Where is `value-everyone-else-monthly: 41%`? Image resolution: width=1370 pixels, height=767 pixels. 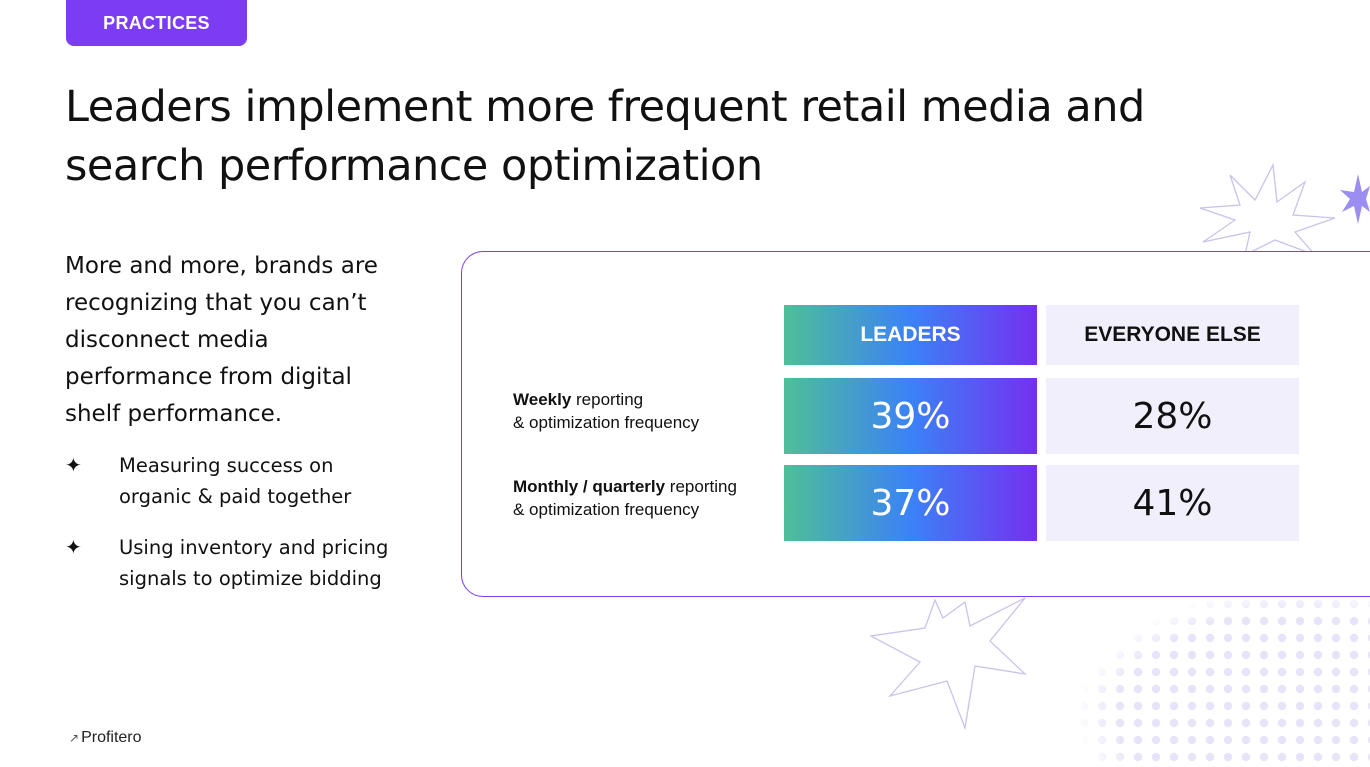 value-everyone-else-monthly: 41% is located at coordinates (1172, 503).